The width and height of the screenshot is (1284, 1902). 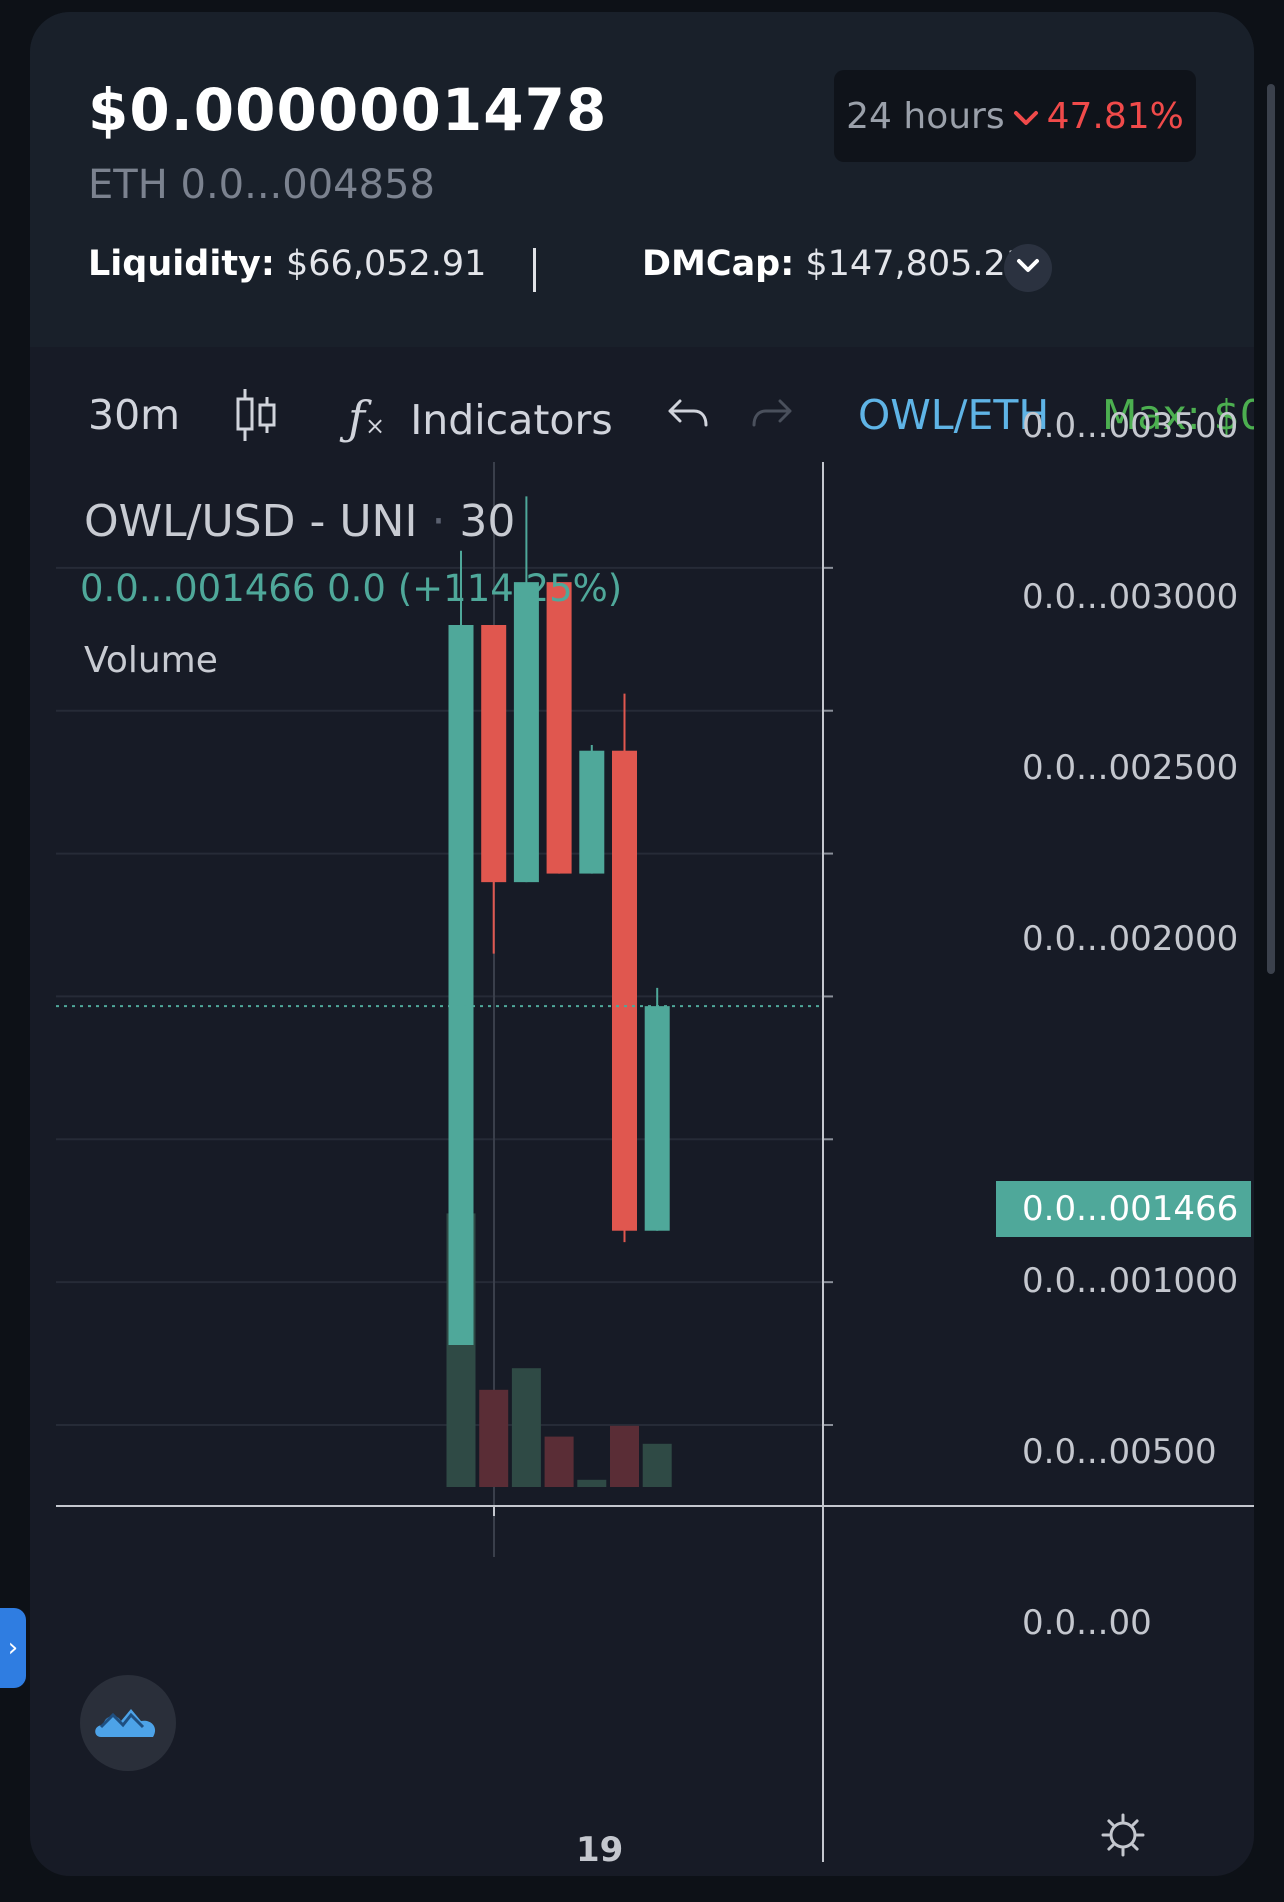 I want to click on price-axis-label: 0.0...00, so click(x=1087, y=1623).